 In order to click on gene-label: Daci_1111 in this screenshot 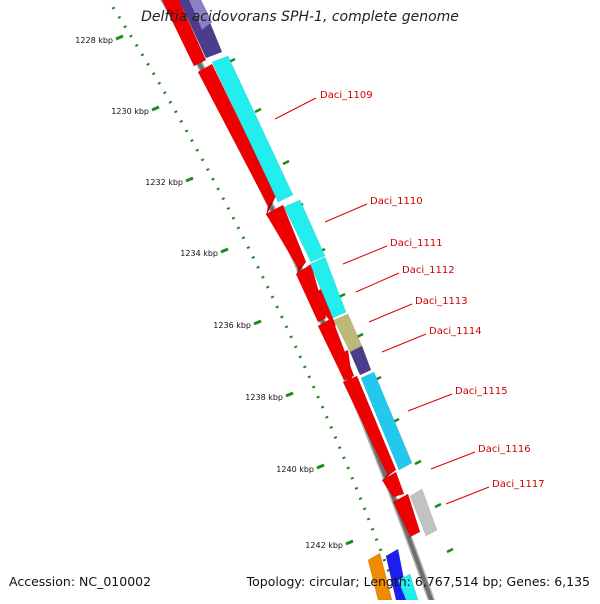, I will do `click(416, 243)`.